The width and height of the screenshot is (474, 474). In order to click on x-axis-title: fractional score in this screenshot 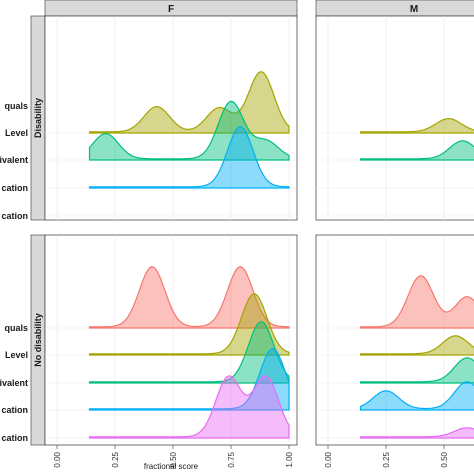, I will do `click(171, 466)`.